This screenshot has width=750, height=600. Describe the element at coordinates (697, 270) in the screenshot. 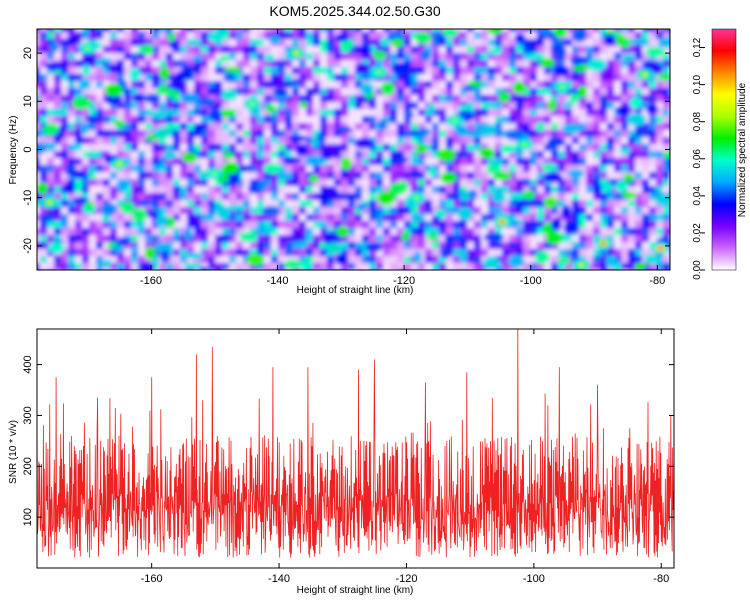

I see `colorbar-tick-label: 0.00` at that location.